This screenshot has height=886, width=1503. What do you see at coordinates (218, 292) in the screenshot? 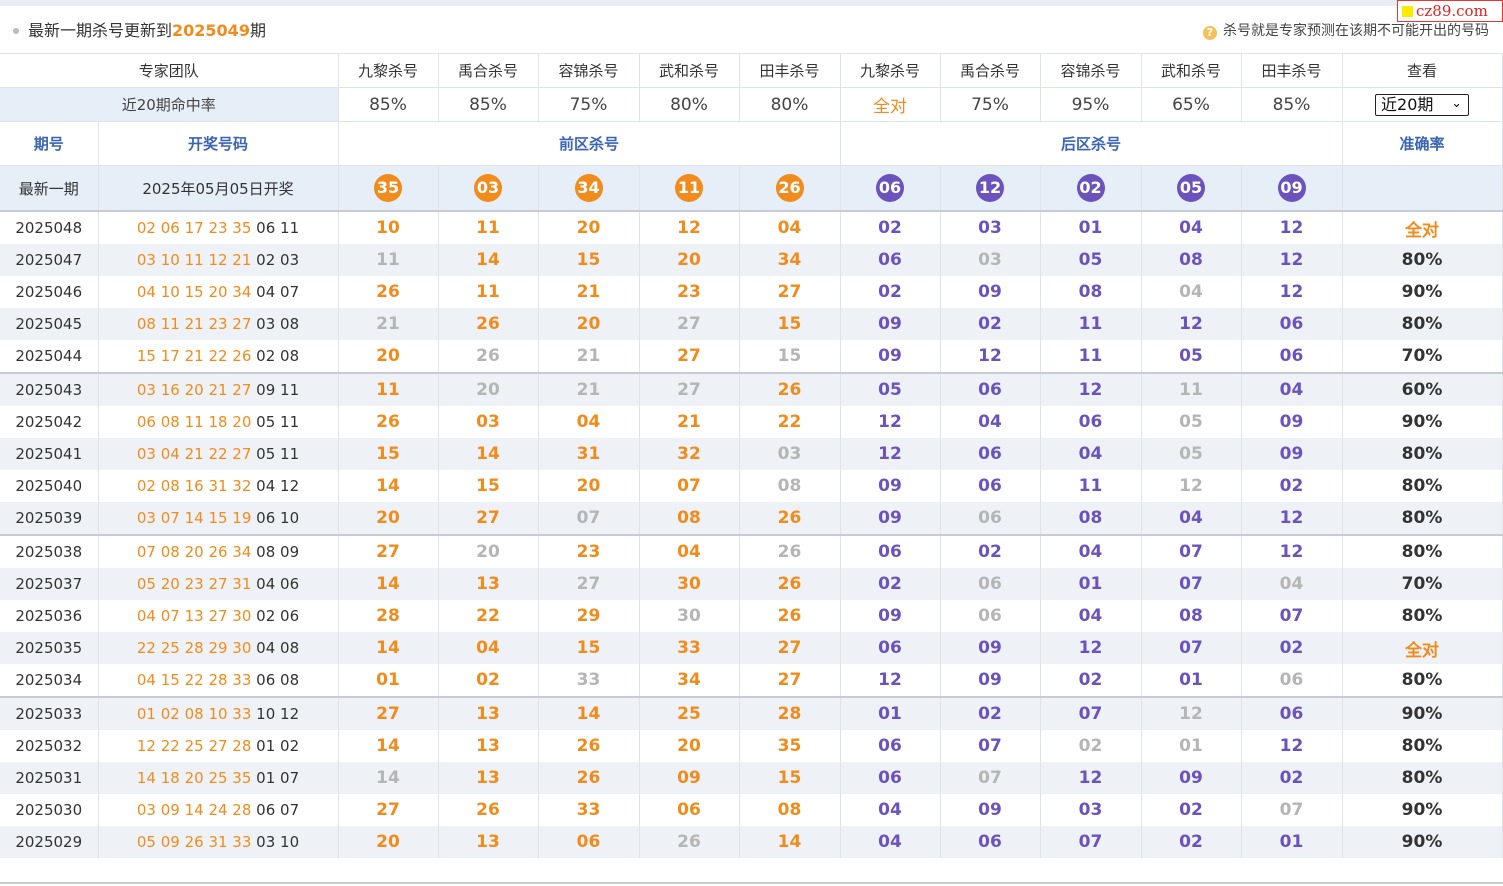
I see `draw-numbers: 04 10 15 20 34 04 07` at bounding box center [218, 292].